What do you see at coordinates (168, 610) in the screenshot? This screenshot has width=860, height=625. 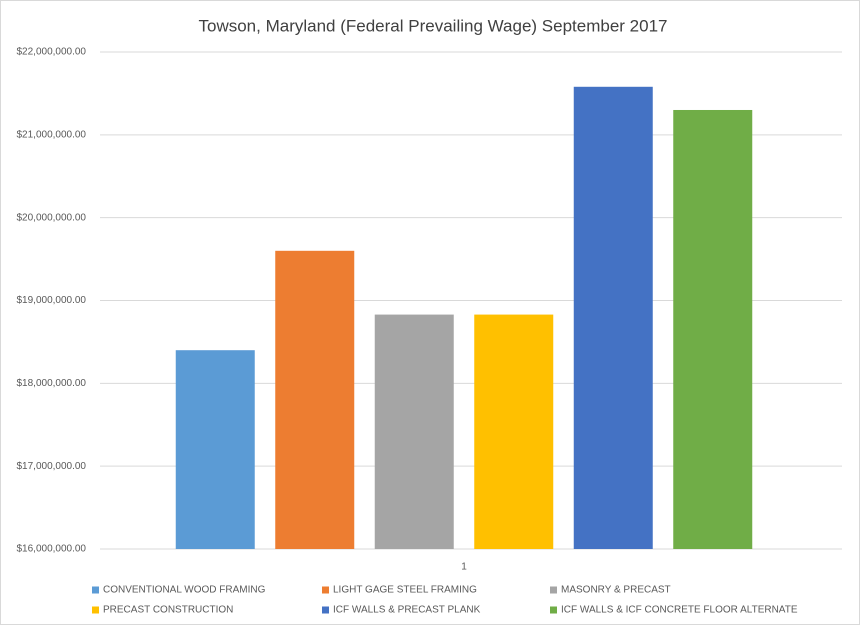 I see `legend-label: PRECAST CONSTRUCTION` at bounding box center [168, 610].